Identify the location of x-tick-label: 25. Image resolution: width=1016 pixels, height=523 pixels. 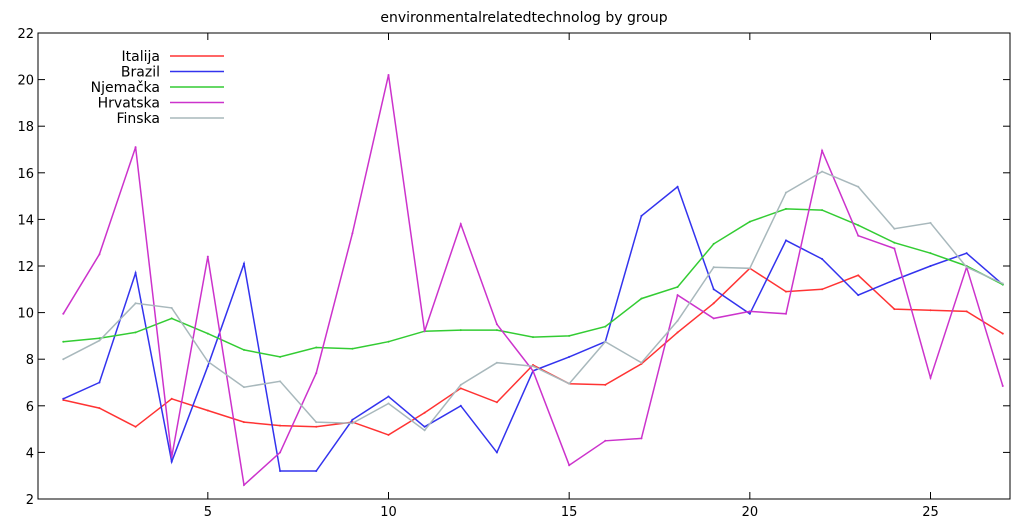
(930, 512).